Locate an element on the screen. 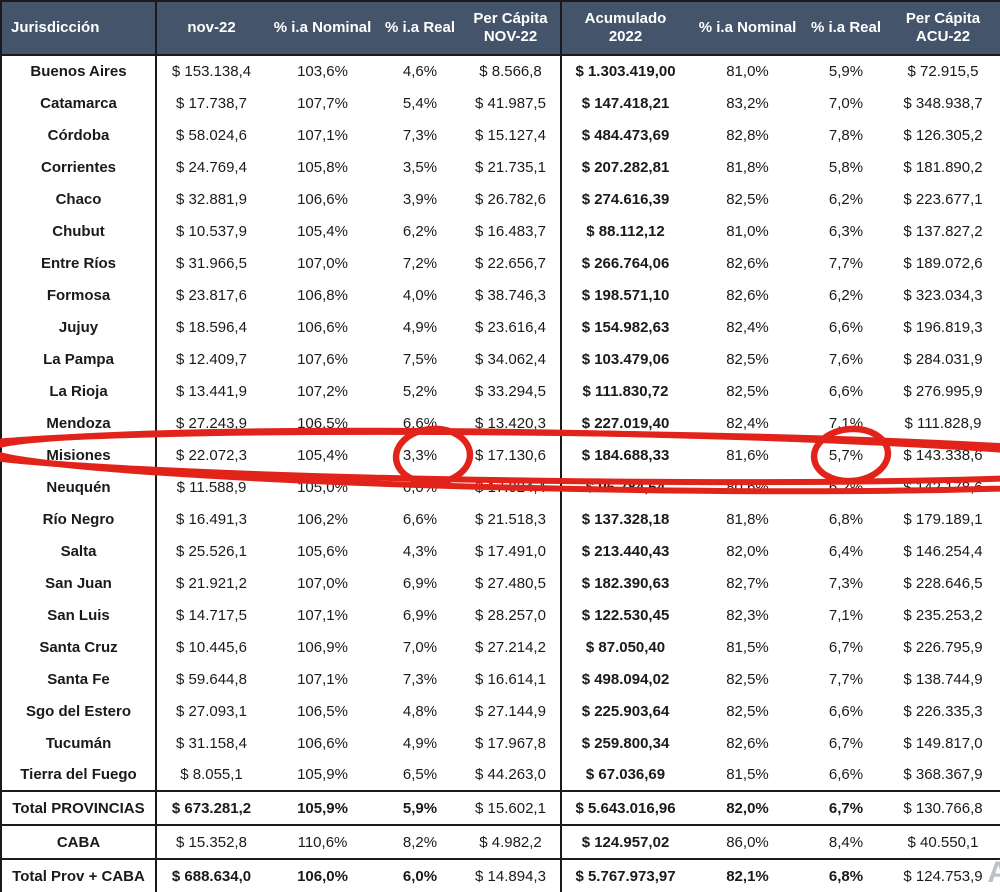 The image size is (1000, 892). table-cell: $ 259.800,34 is located at coordinates (625, 743).